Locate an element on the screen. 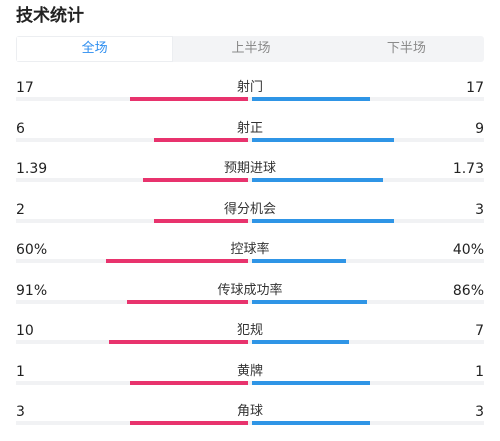 This screenshot has height=441, width=500. stat-row-possession: 60% 控球率 40% is located at coordinates (250, 258).